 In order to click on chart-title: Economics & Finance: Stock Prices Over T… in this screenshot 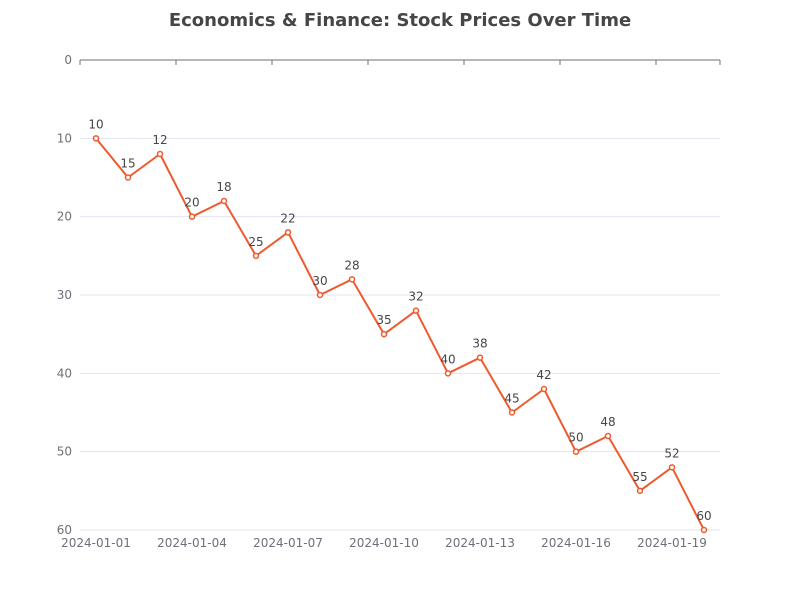, I will do `click(400, 20)`.